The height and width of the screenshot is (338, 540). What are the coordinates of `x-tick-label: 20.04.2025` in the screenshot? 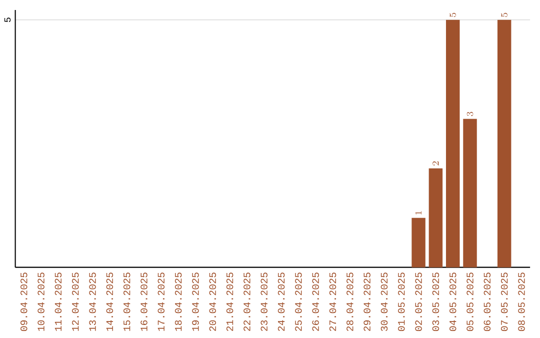 It's located at (212, 301).